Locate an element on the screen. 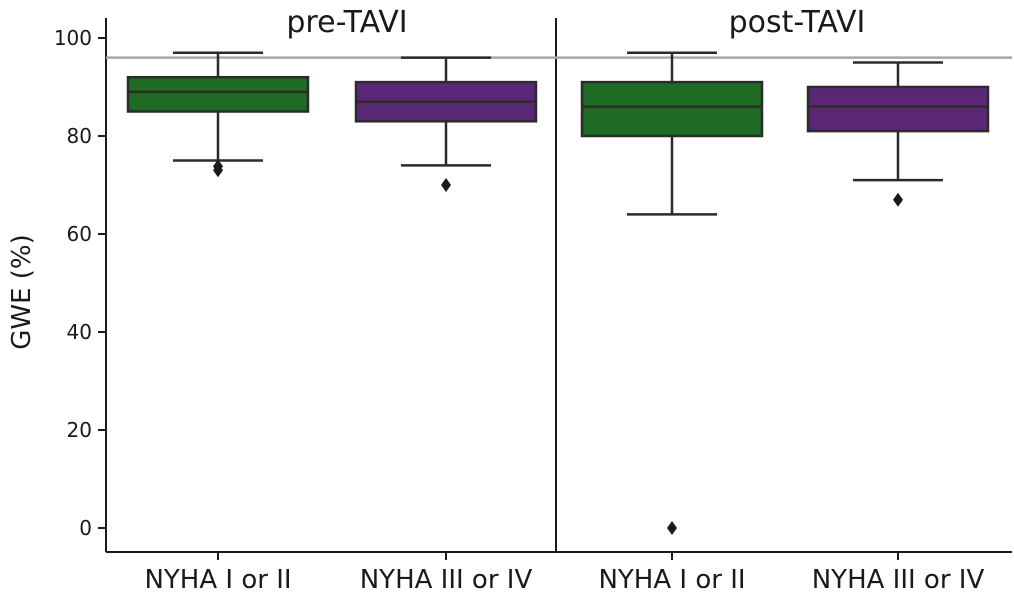 The image size is (1014, 599). y-tick-label: 40 is located at coordinates (79, 332).